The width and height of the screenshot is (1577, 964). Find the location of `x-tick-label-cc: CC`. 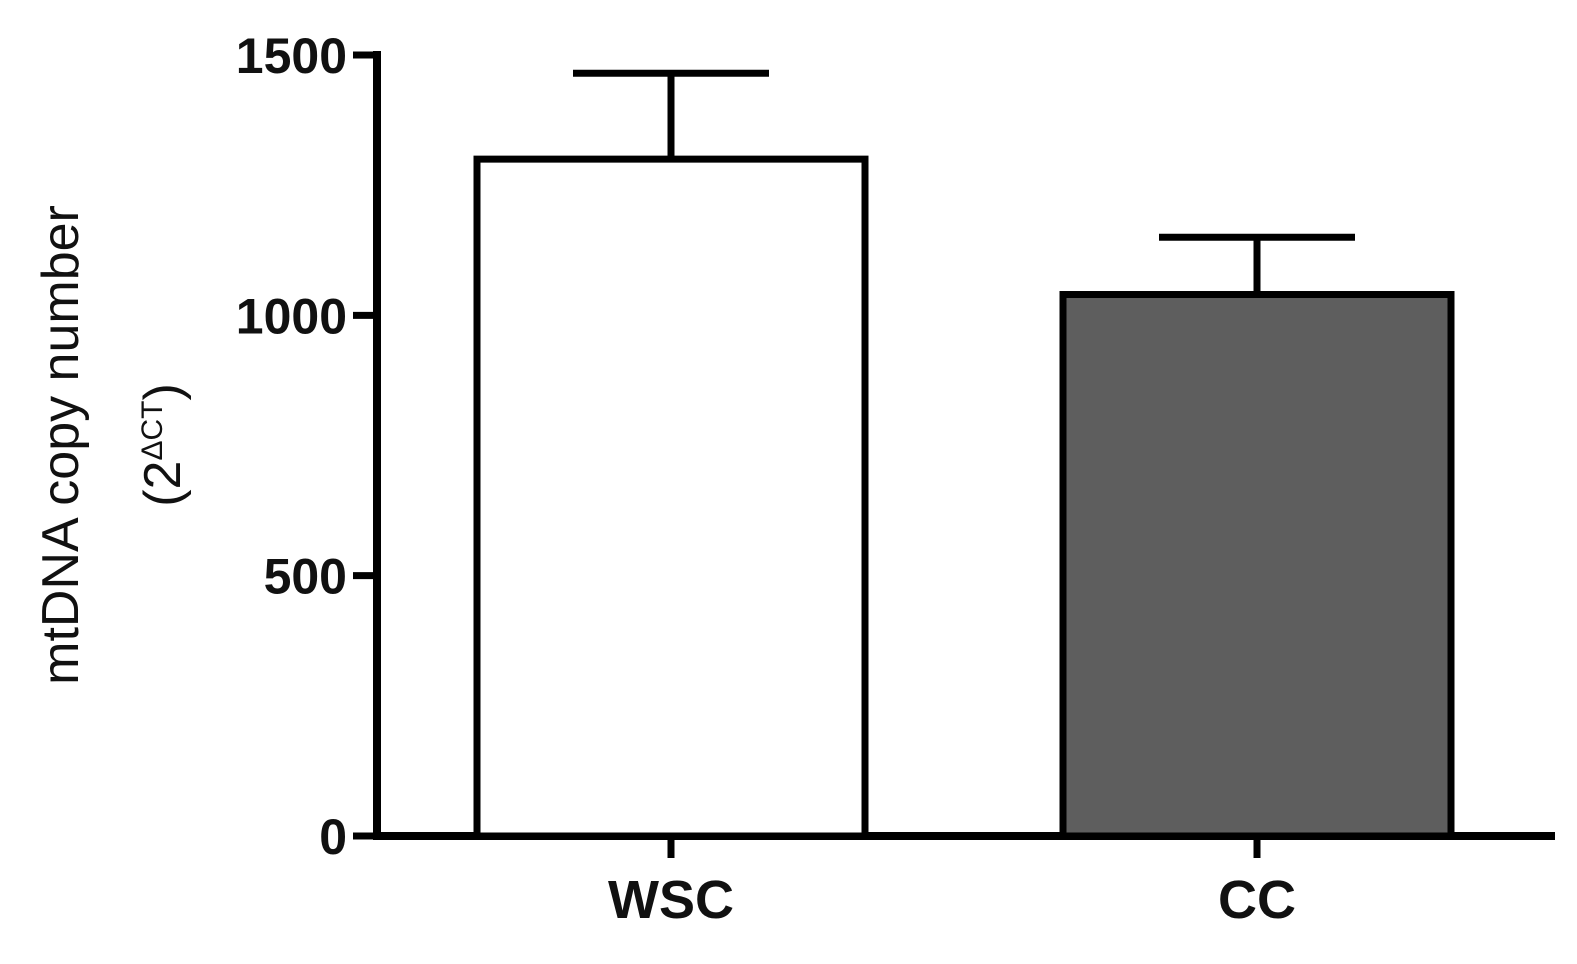

x-tick-label-cc: CC is located at coordinates (1257, 900).